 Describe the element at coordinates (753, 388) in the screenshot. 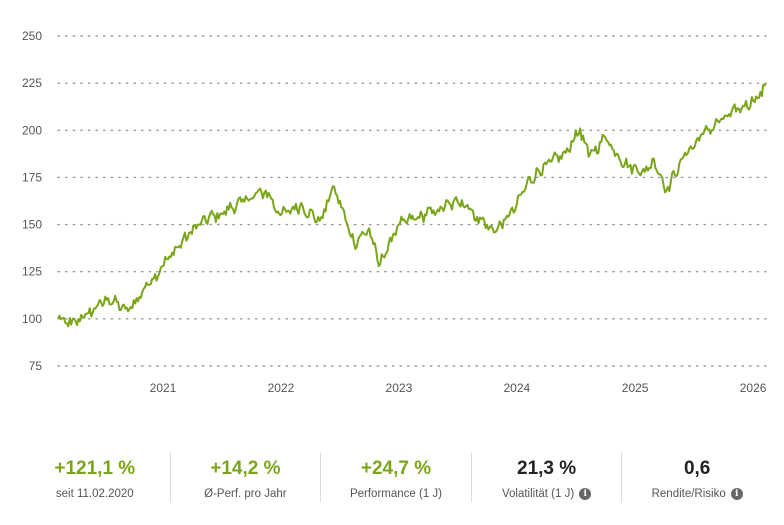

I see `x-tick-label: 2026` at that location.